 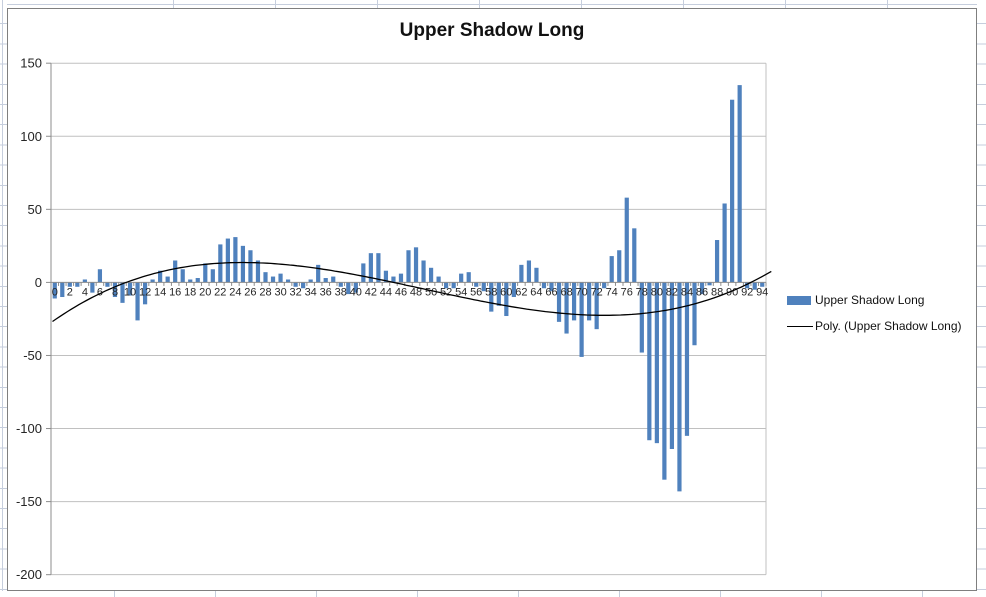 What do you see at coordinates (3, 298) in the screenshot?
I see `worksheet-left-strip` at bounding box center [3, 298].